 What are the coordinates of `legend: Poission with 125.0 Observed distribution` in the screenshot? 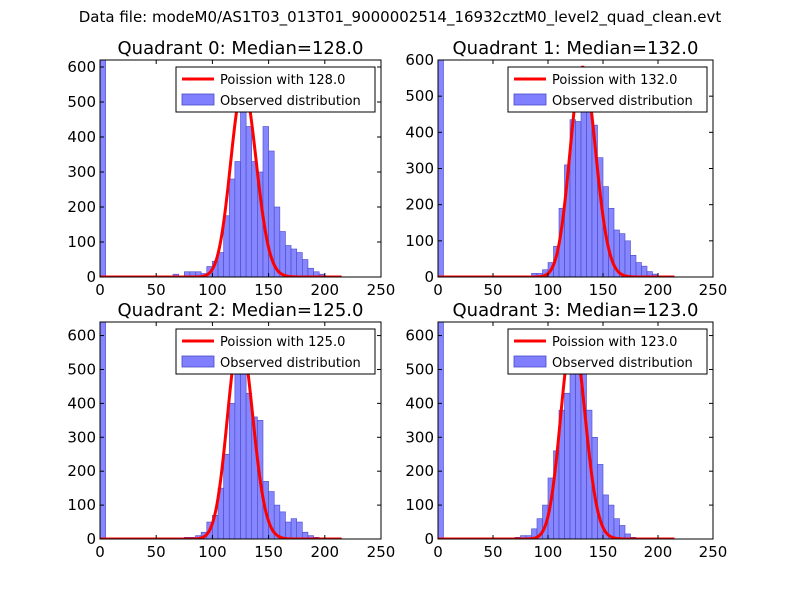 It's located at (275, 351).